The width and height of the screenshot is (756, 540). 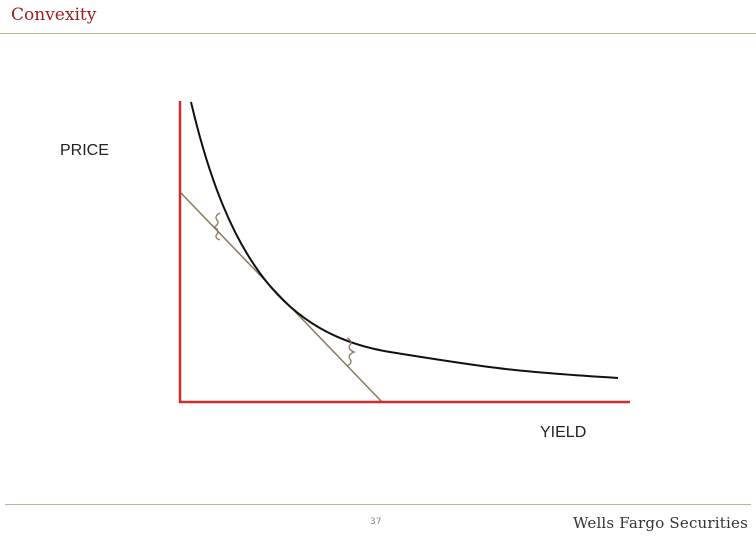 What do you see at coordinates (378, 33) in the screenshot?
I see `title-divider` at bounding box center [378, 33].